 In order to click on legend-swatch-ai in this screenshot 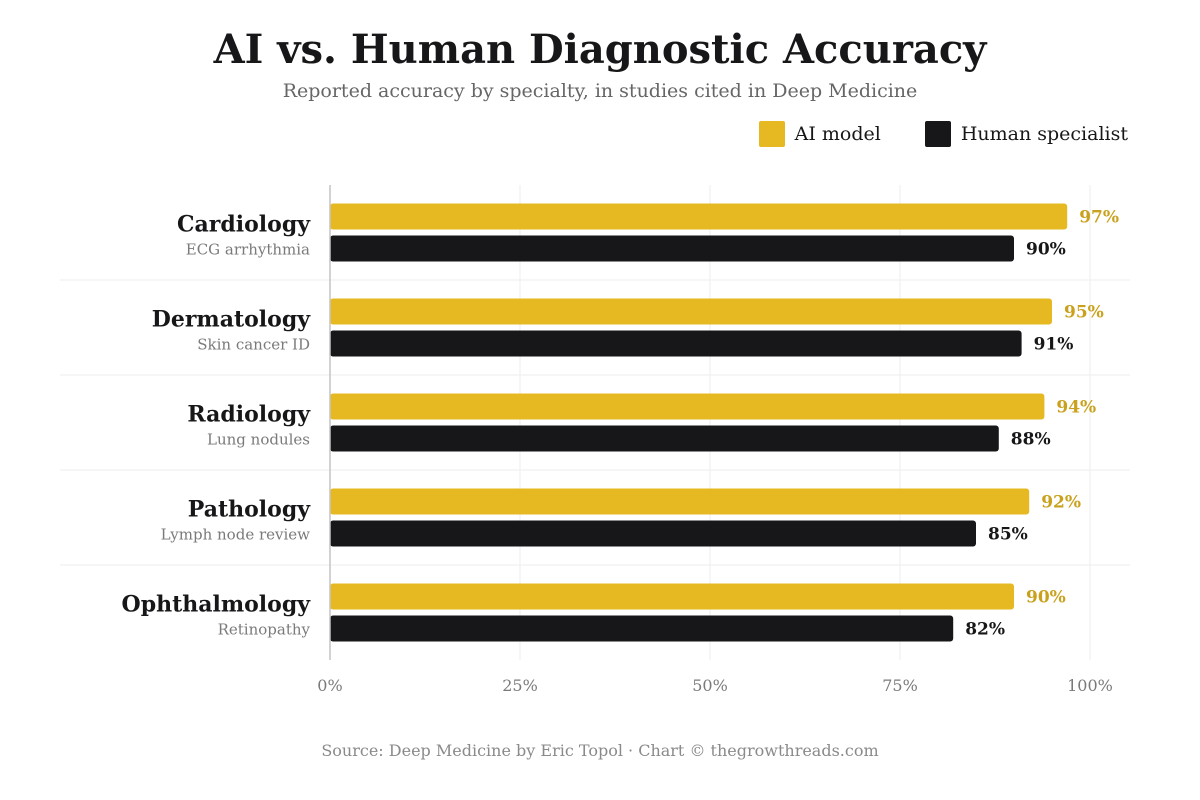, I will do `click(771, 134)`.